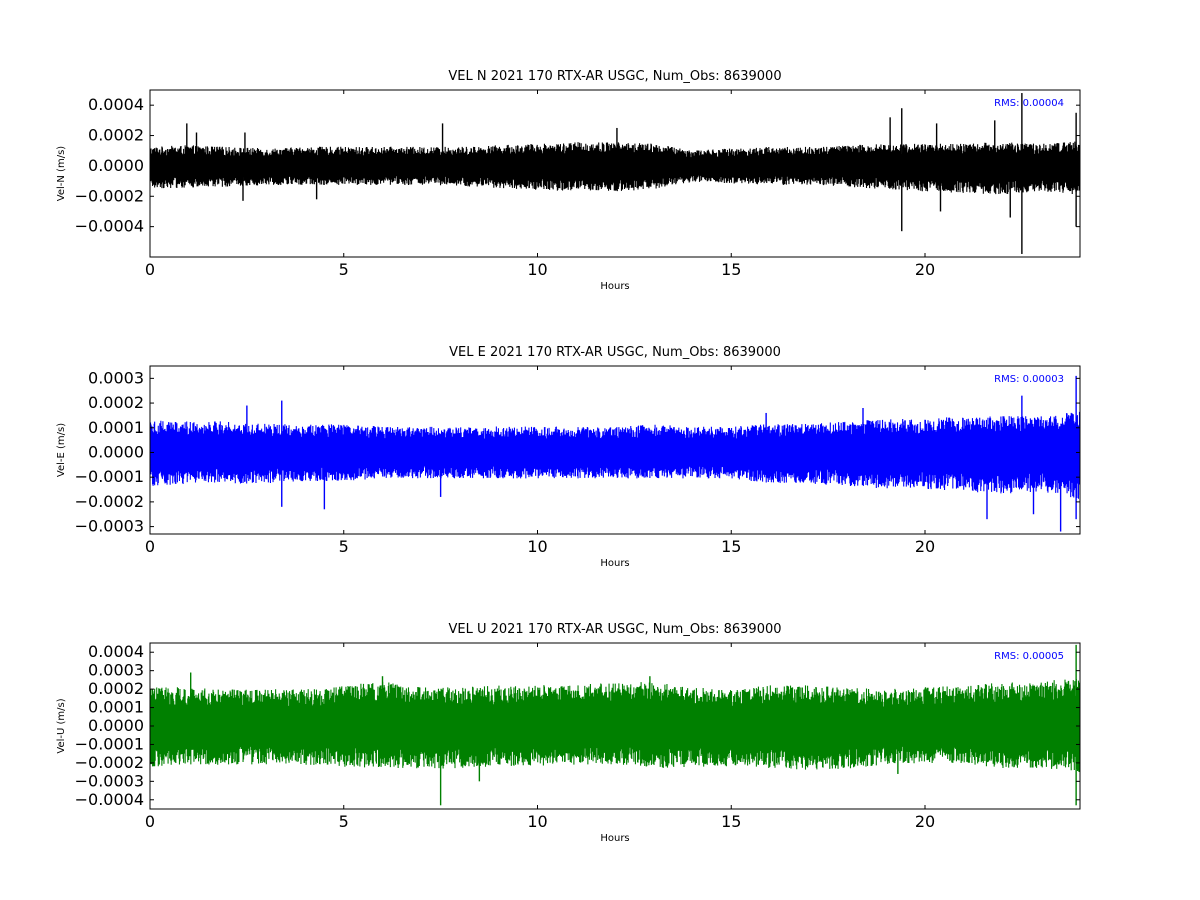 The width and height of the screenshot is (1200, 900). I want to click on y-tick-label-east-5: −0.0002, so click(109, 501).